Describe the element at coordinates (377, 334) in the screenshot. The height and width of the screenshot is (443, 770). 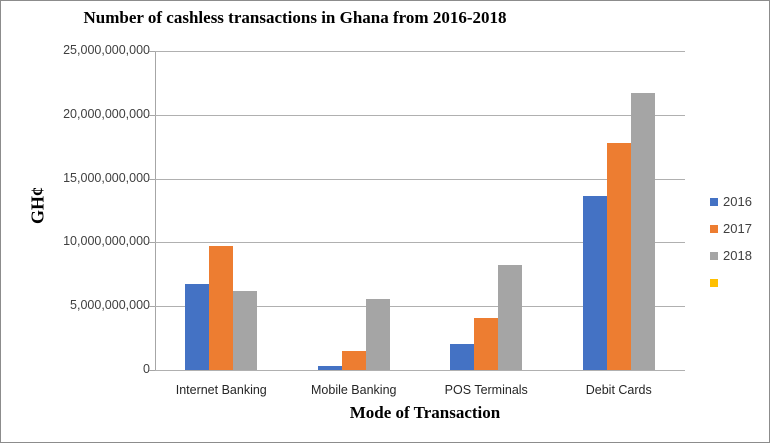
I see `bar-2018-mobile-banking` at that location.